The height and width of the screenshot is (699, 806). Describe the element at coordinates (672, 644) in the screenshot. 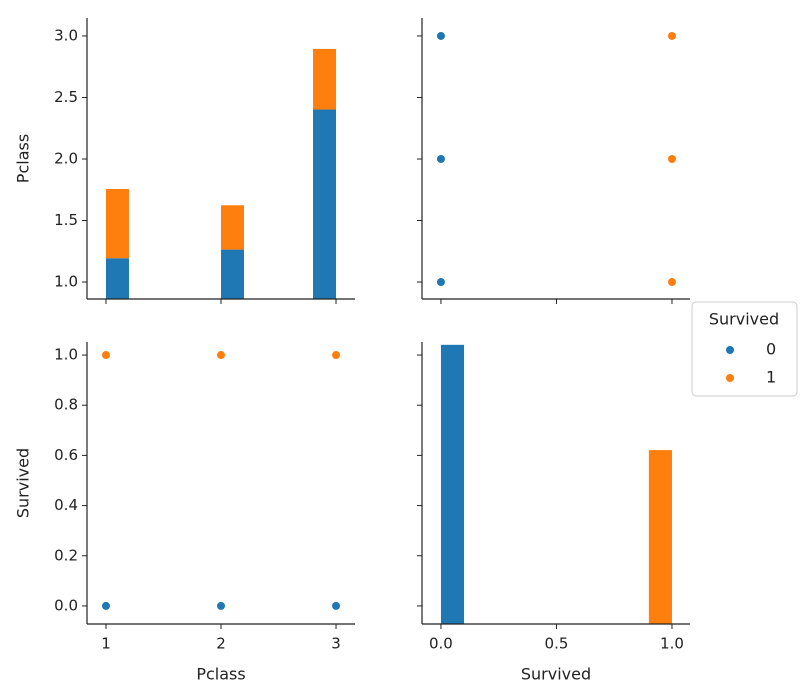

I see `x-tick-label: 1.0` at that location.